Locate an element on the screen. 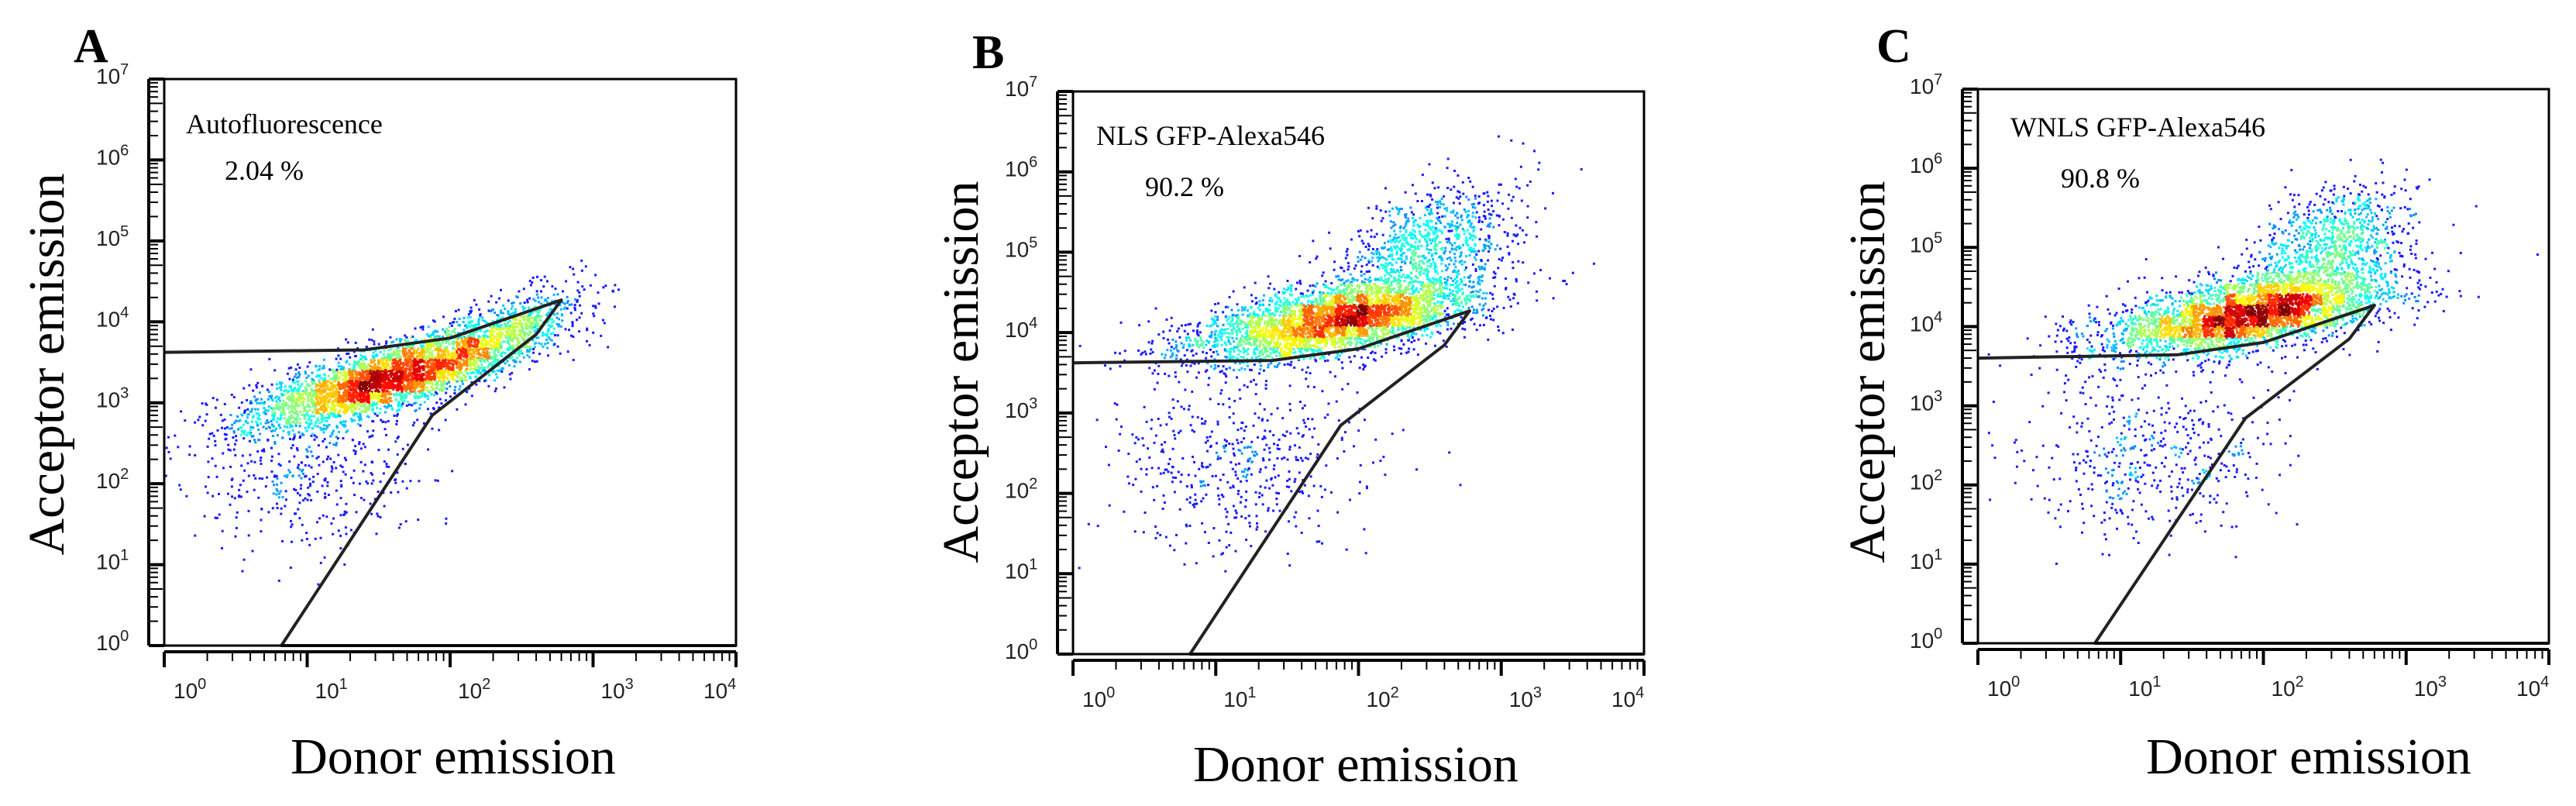 The image size is (2576, 806). panel-letter: B is located at coordinates (988, 52).